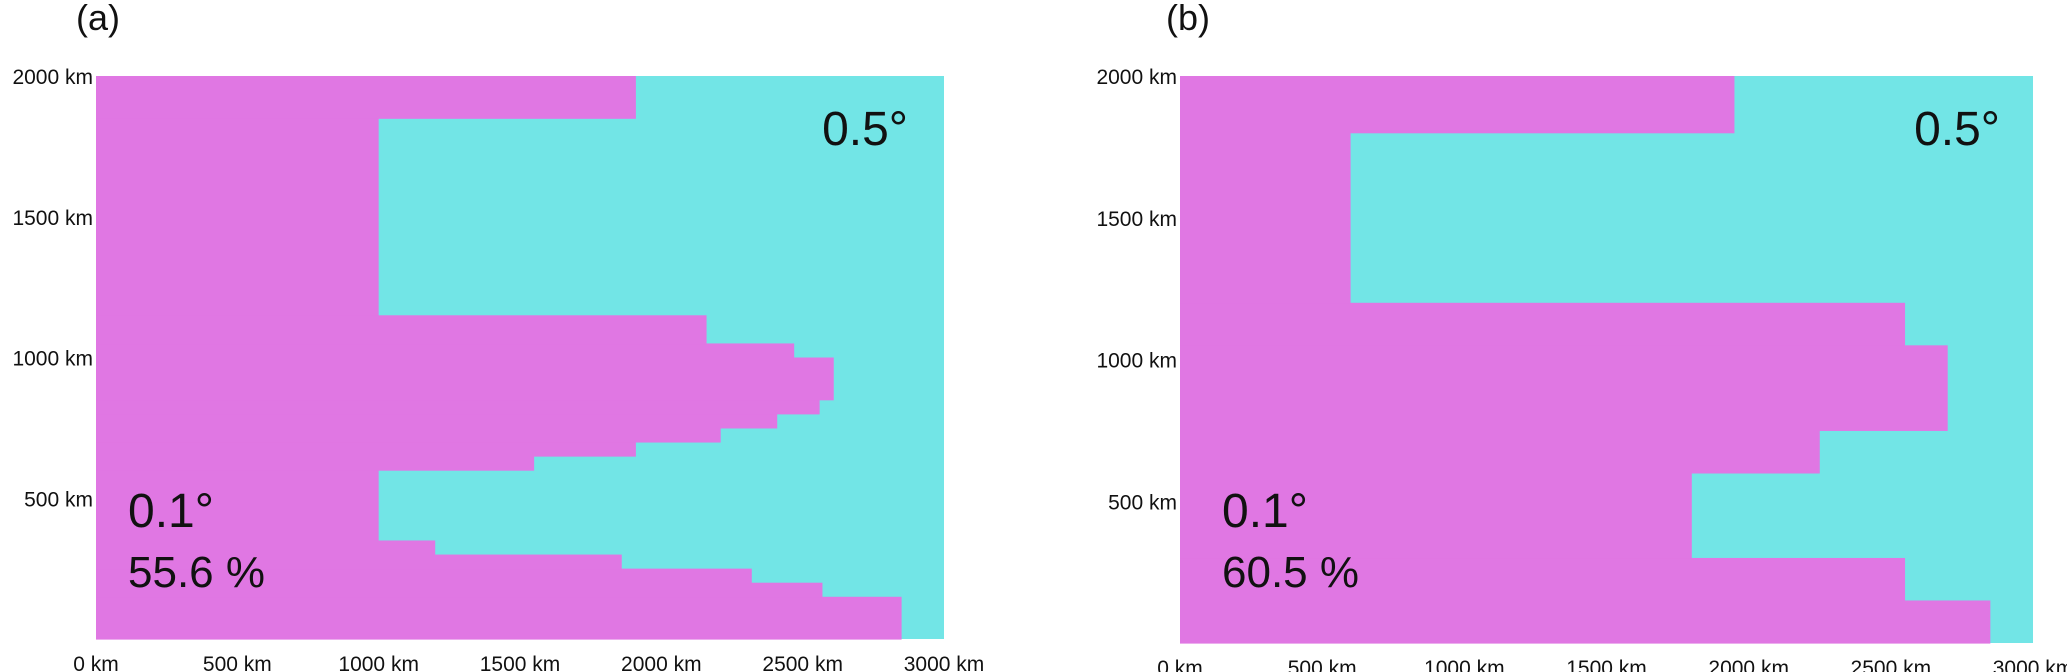  Describe the element at coordinates (196, 572) in the screenshot. I see `fine-percentage-label: 55.6 %` at that location.